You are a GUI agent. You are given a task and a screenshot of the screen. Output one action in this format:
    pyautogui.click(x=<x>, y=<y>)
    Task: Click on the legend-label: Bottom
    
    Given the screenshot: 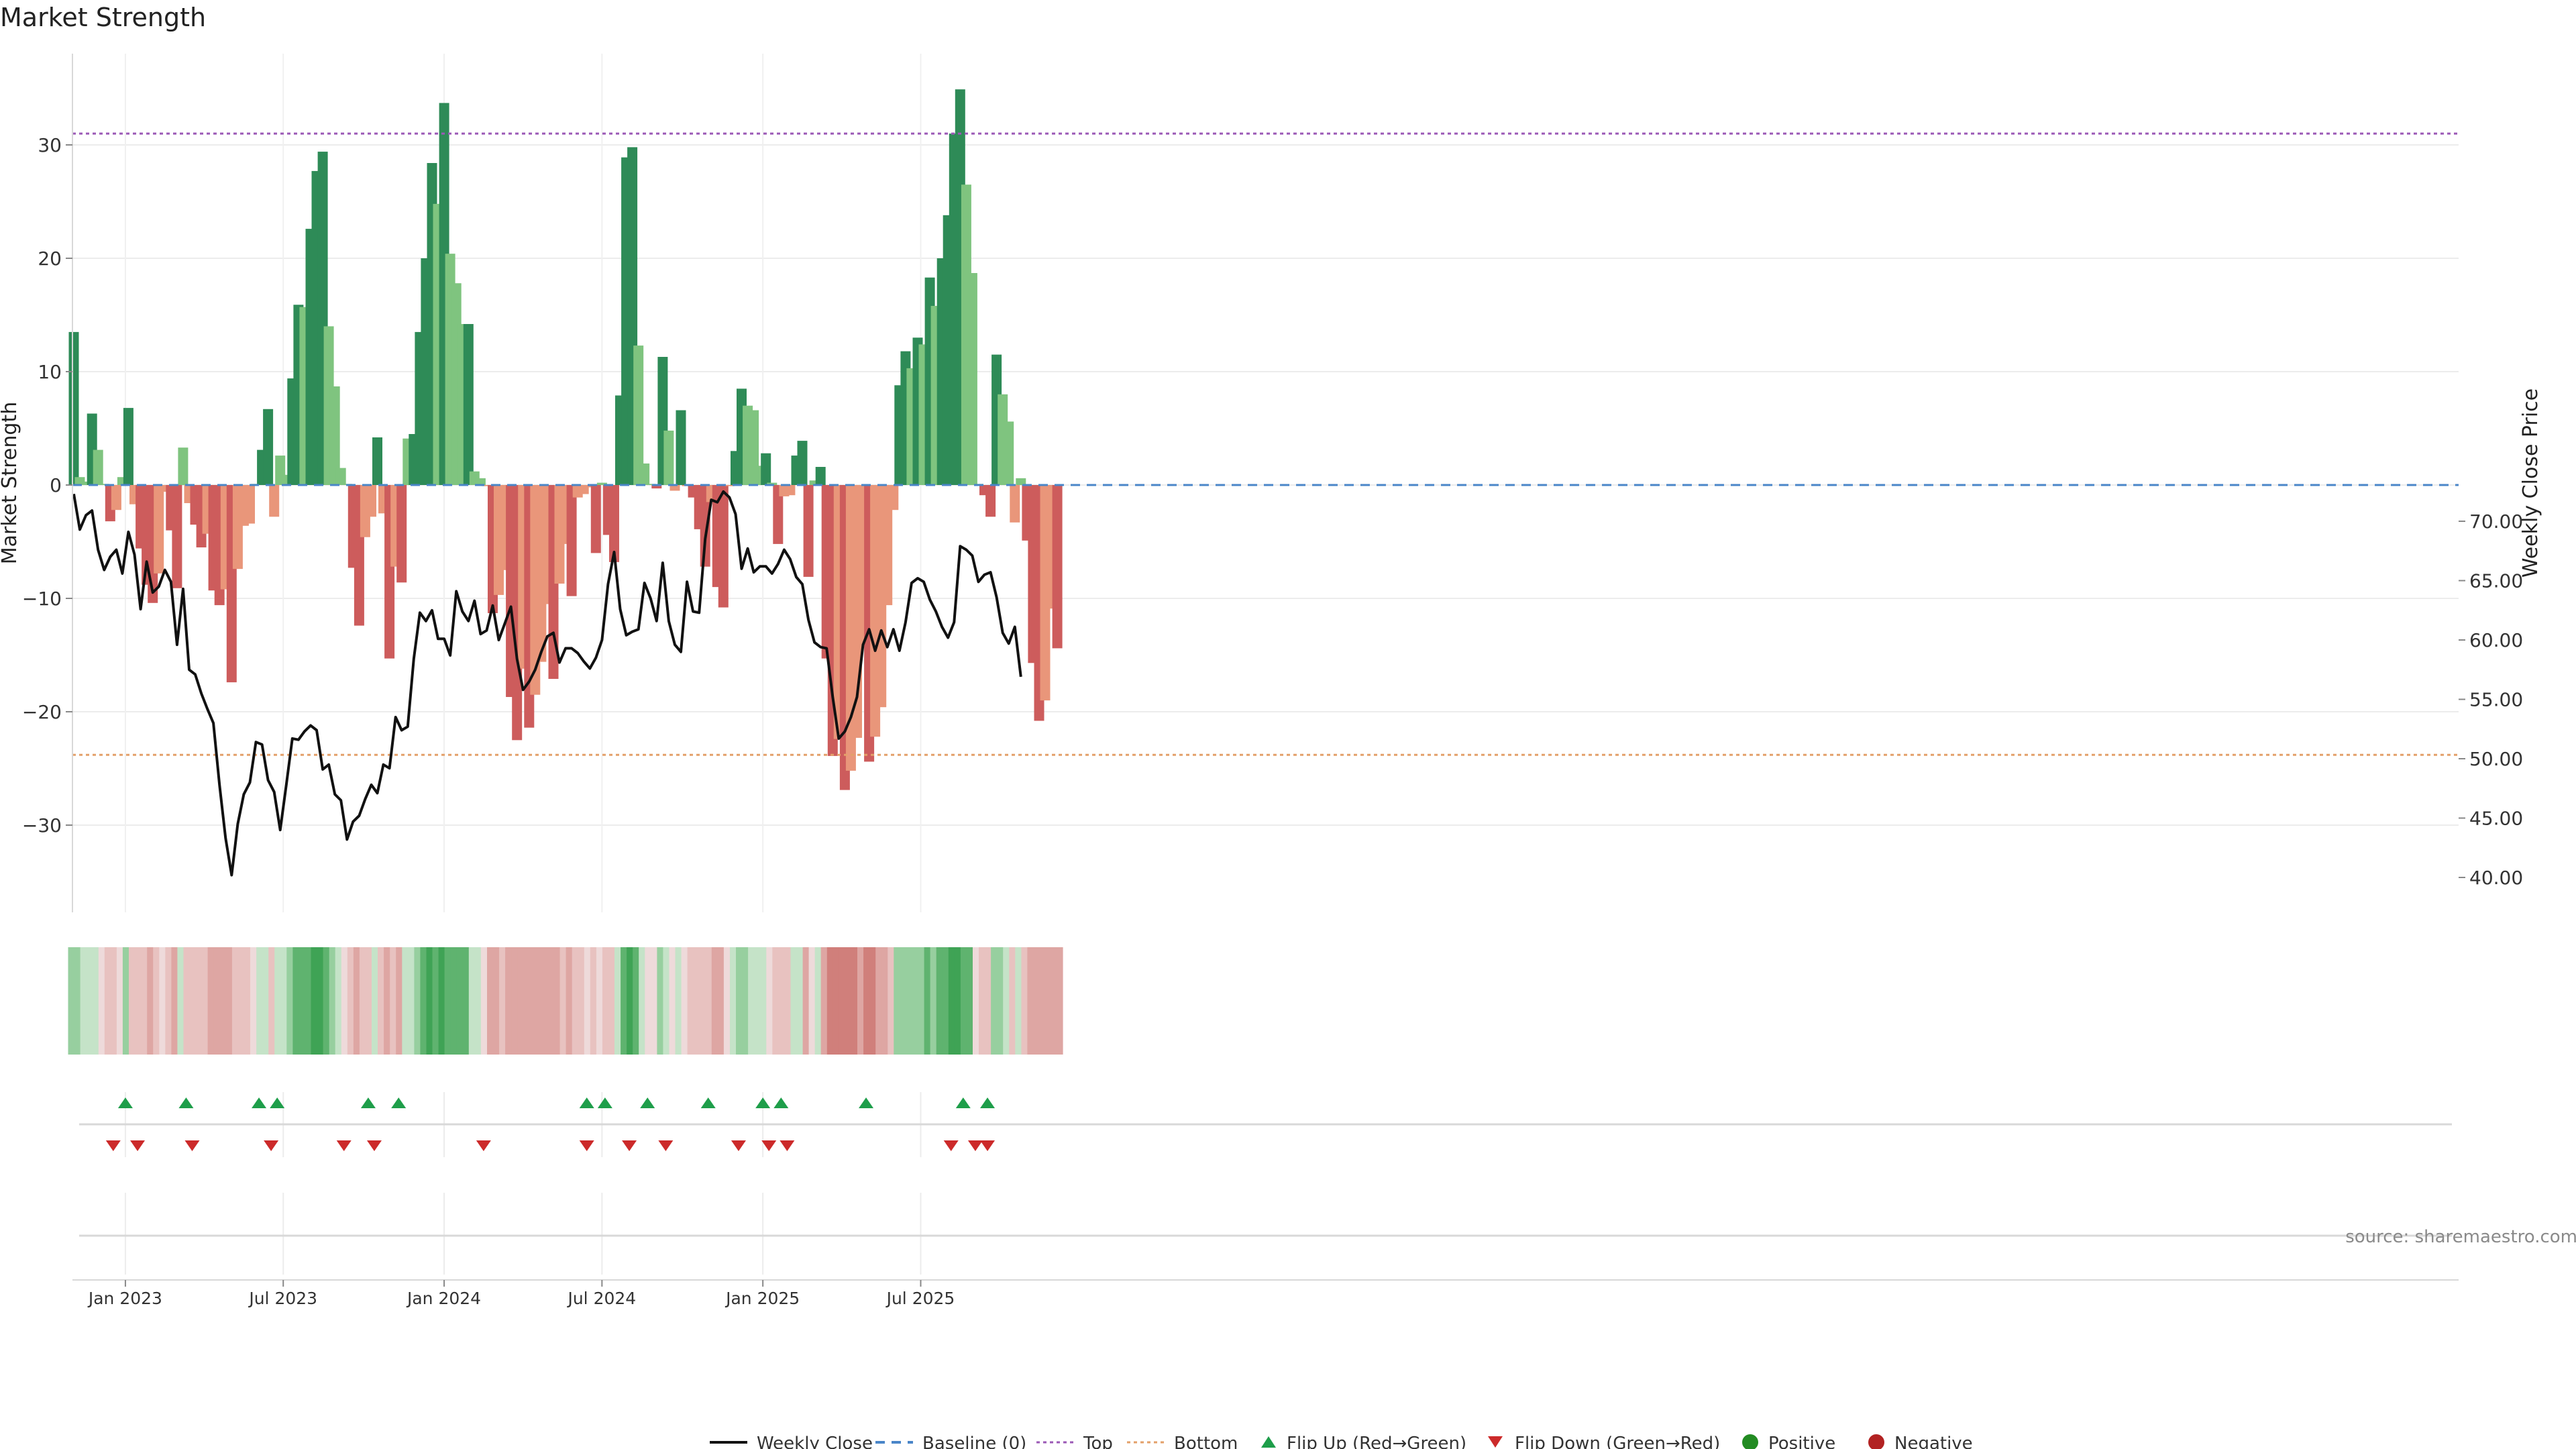 What is the action you would take?
    pyautogui.click(x=1206, y=1441)
    